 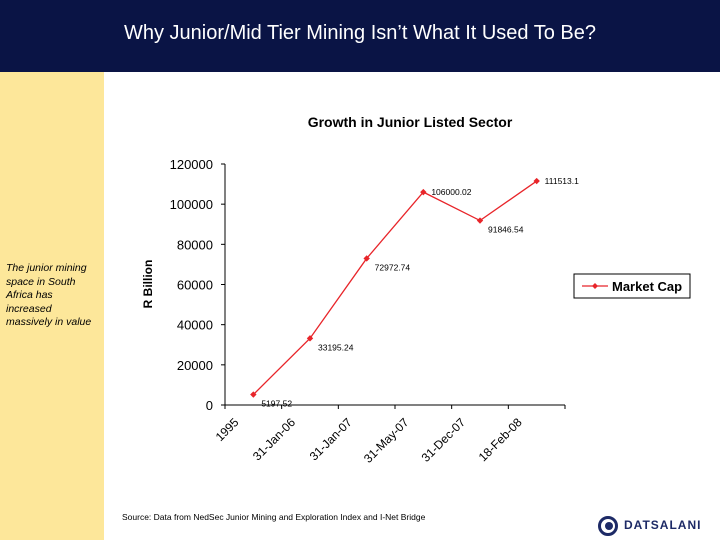 What do you see at coordinates (195, 325) in the screenshot?
I see `y-tick-label: 40000` at bounding box center [195, 325].